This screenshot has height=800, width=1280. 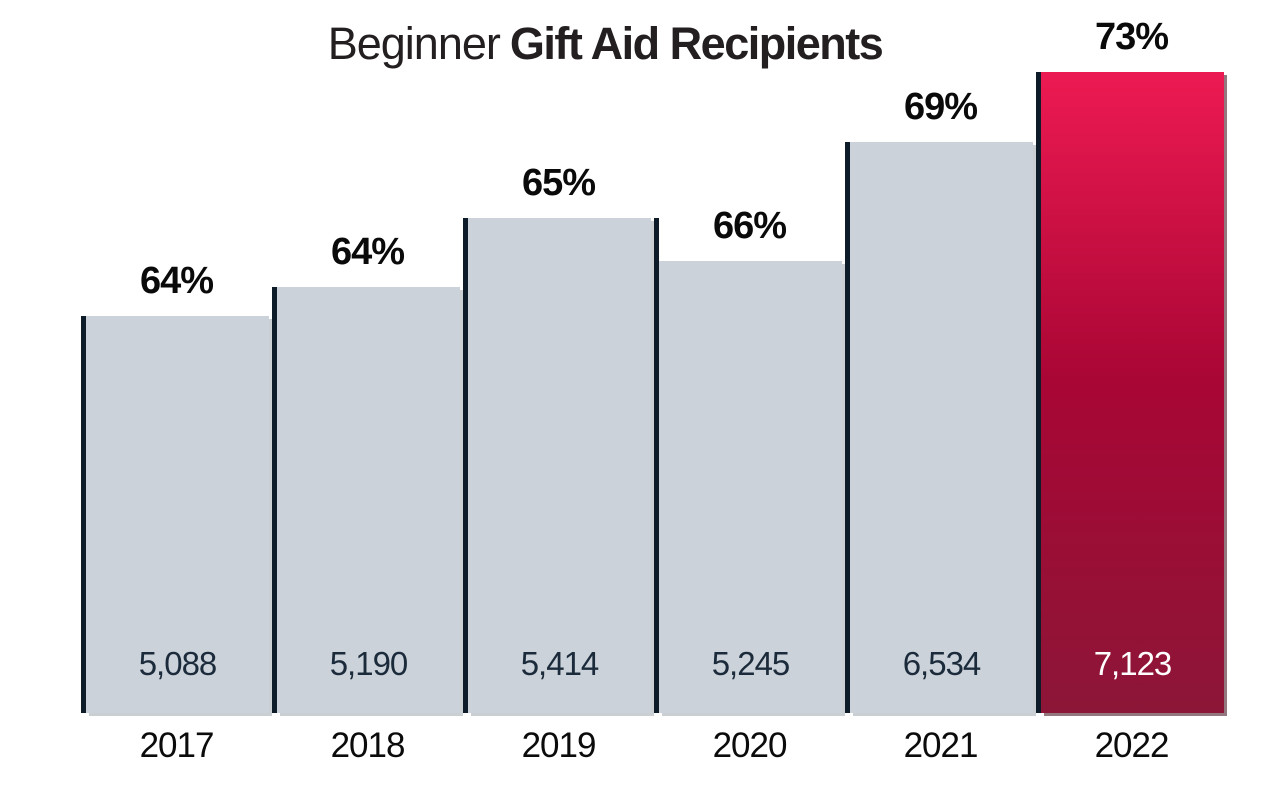 I want to click on count-label-2022: 7,123, so click(x=1133, y=663).